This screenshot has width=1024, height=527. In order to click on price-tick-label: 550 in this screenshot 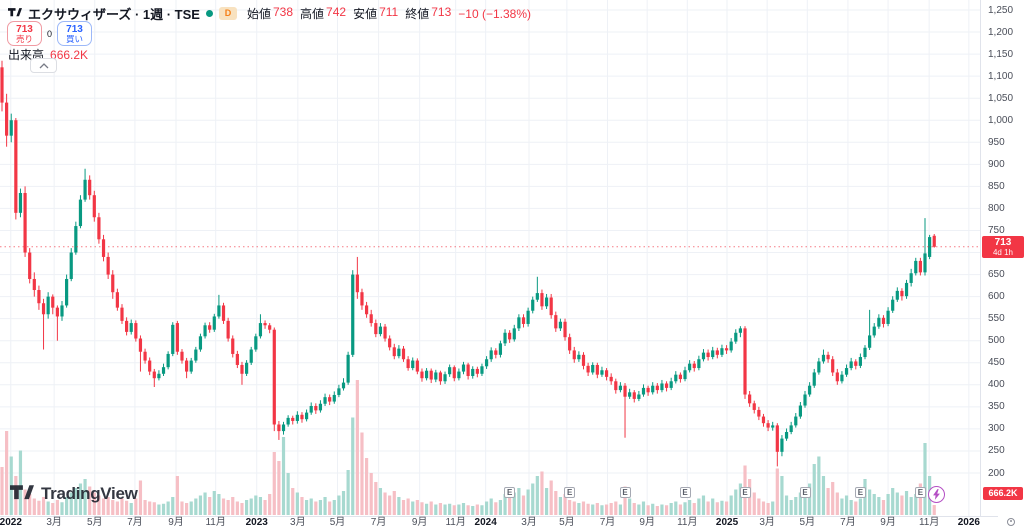, I will do `click(996, 319)`.